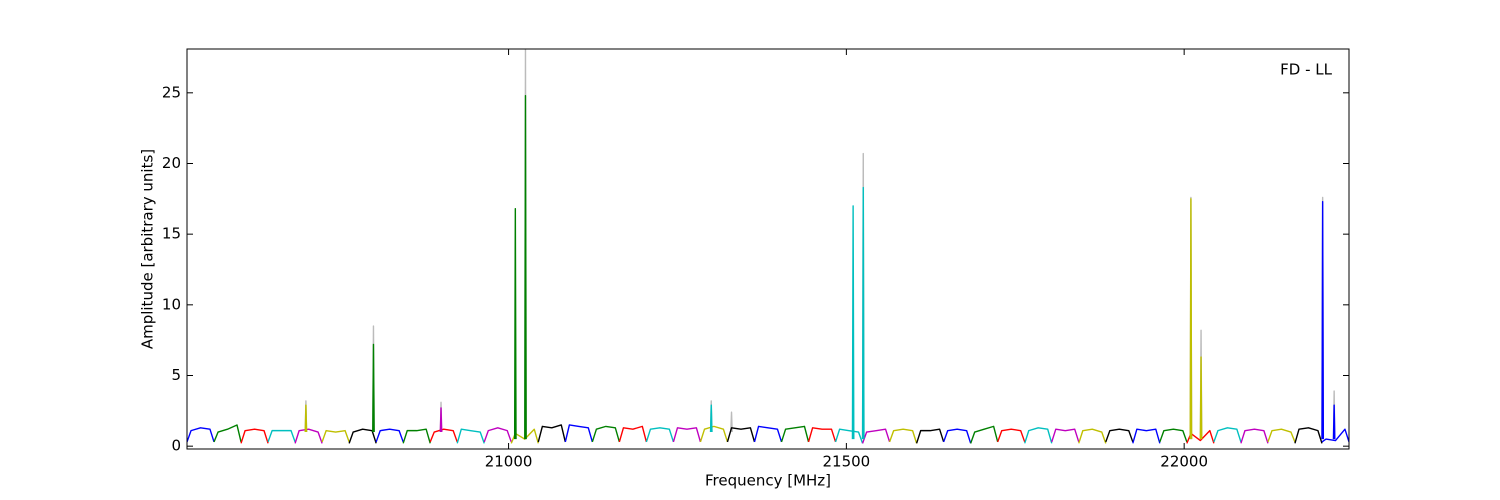 This screenshot has height=500, width=1500. What do you see at coordinates (176, 446) in the screenshot?
I see `y-tick-label: 0` at bounding box center [176, 446].